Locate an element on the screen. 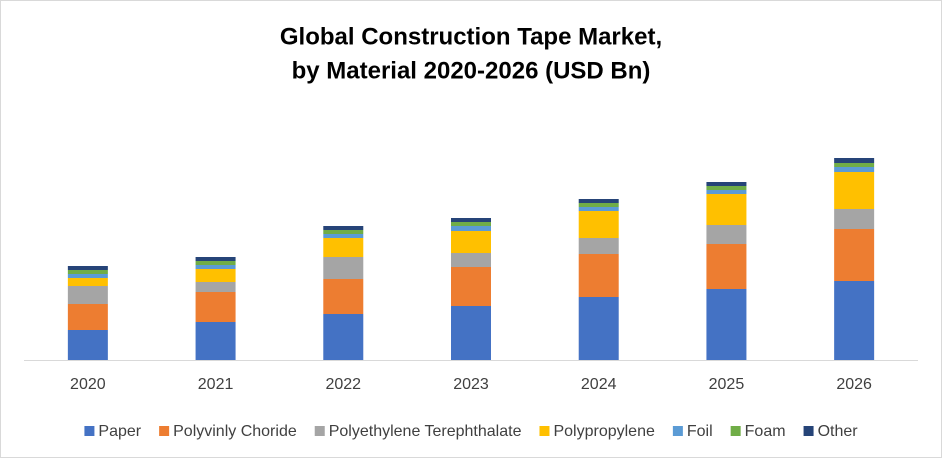 Image resolution: width=942 pixels, height=458 pixels. x-tick-label: 2023 is located at coordinates (471, 384).